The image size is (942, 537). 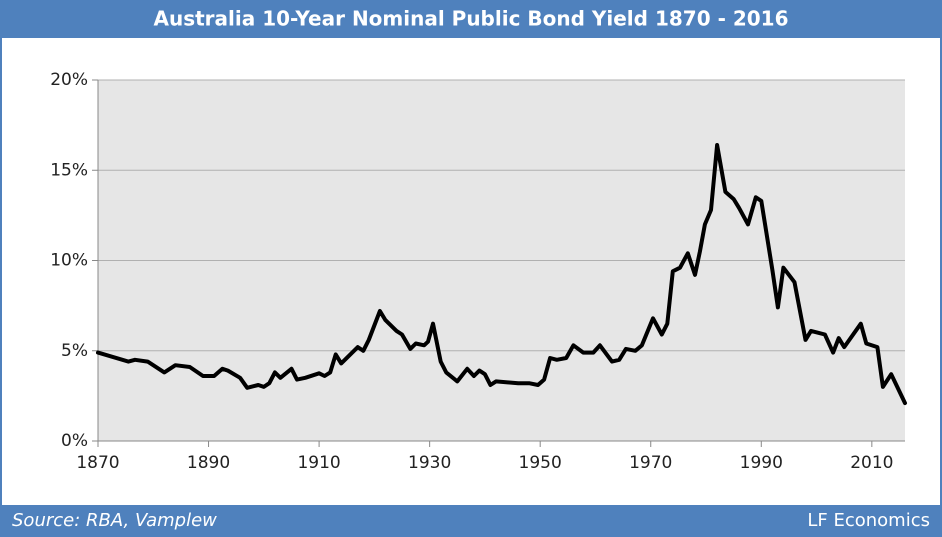 What do you see at coordinates (761, 463) in the screenshot?
I see `x-tick-label: 1990` at bounding box center [761, 463].